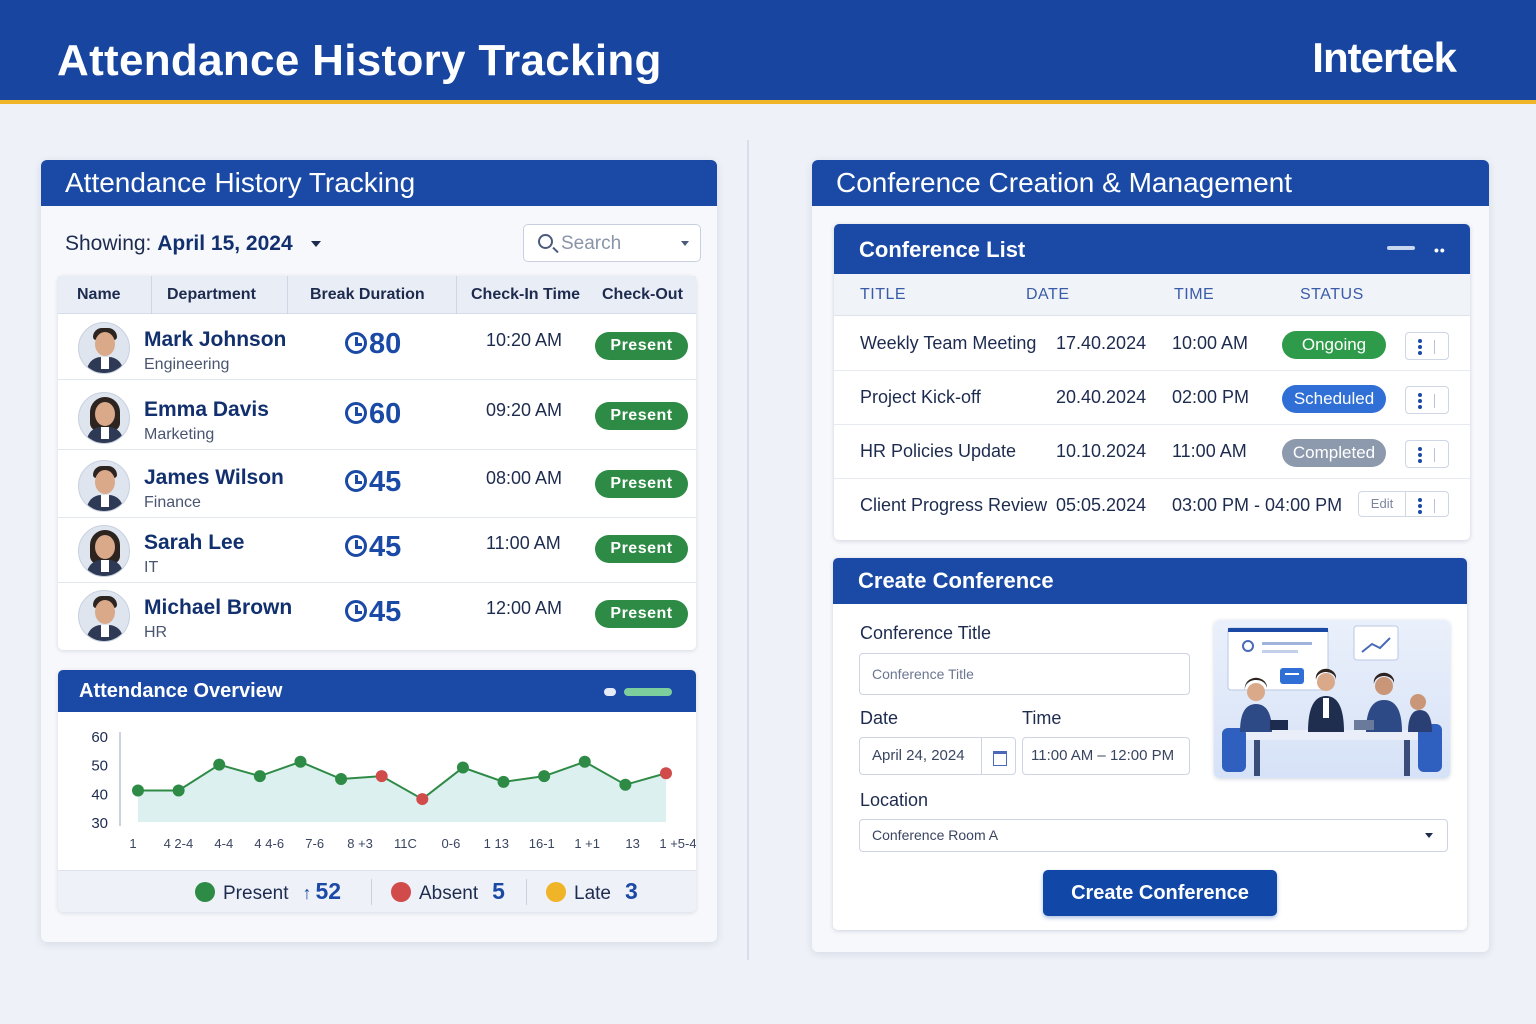 Image resolution: width=1536 pixels, height=1024 pixels. Describe the element at coordinates (998, 756) in the screenshot. I see `calendar-icon` at that location.